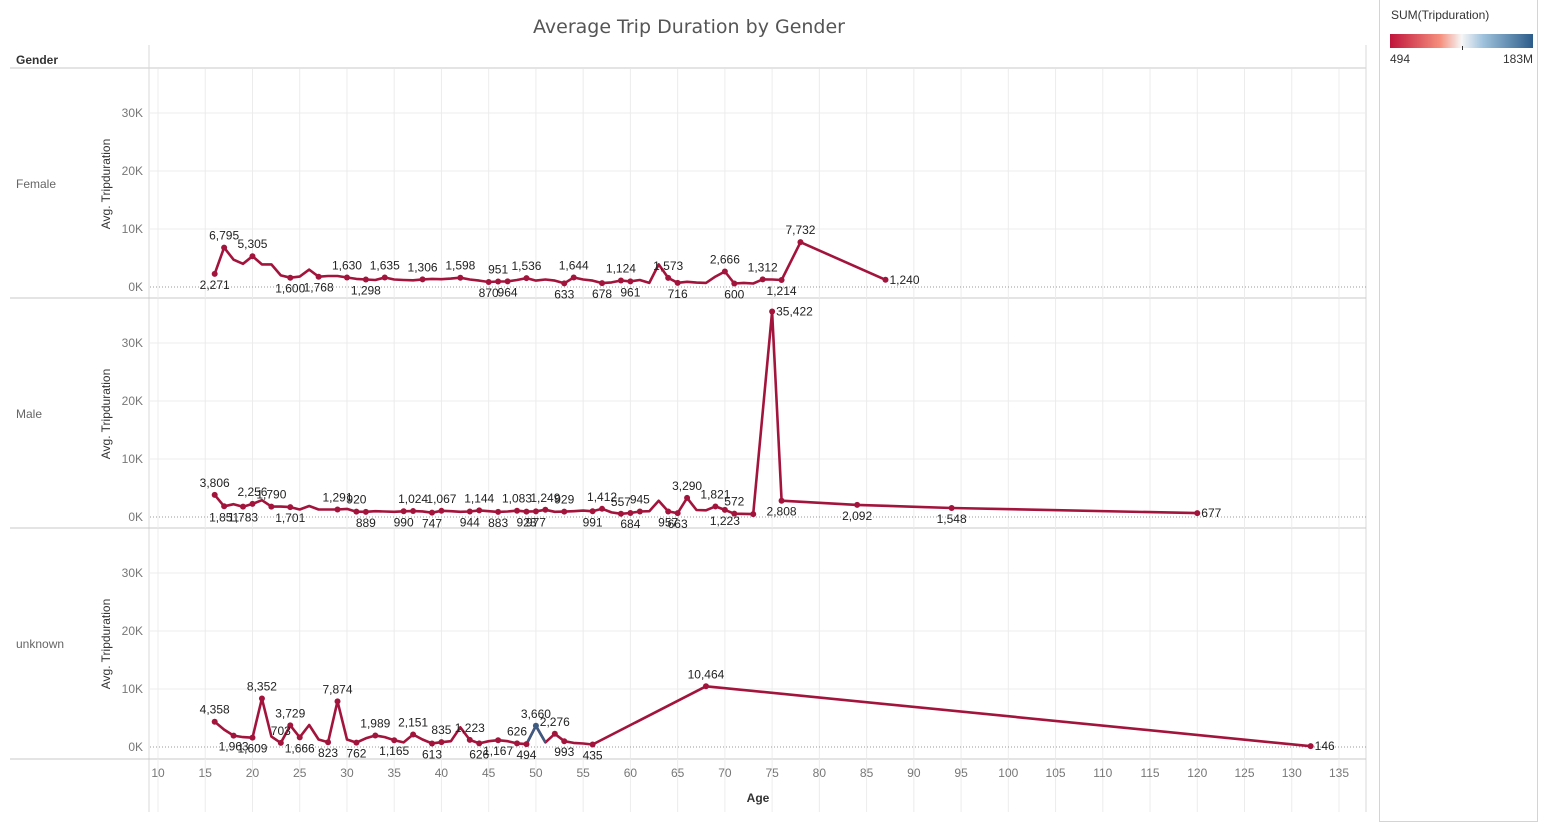 The width and height of the screenshot is (1541, 823). I want to click on x-tick-label: 115, so click(1149, 773).